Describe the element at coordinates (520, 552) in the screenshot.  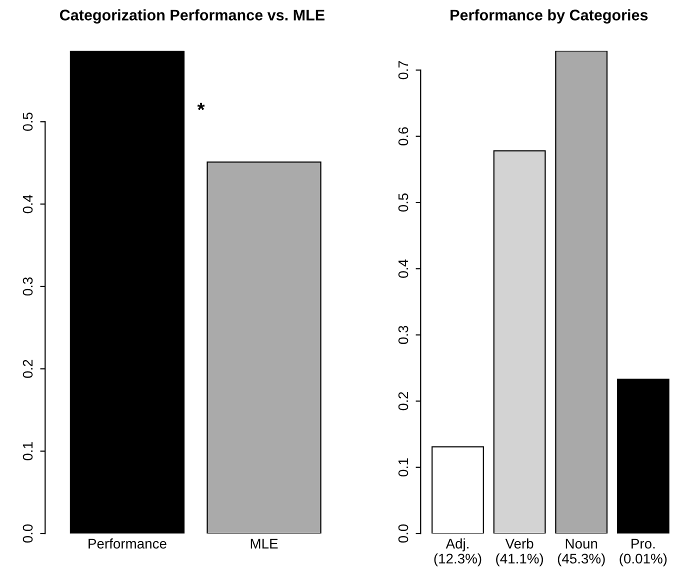
I see `x-tick-label: Verb (41.1%)` at that location.